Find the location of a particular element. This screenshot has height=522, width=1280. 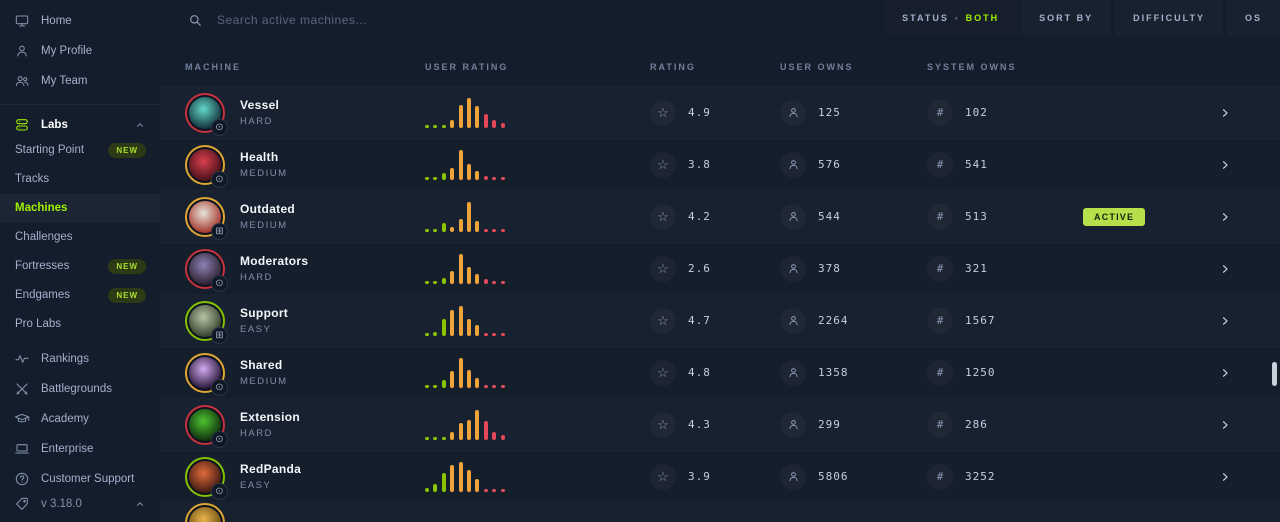

sidebar-item-academy: Academy is located at coordinates (80, 419).